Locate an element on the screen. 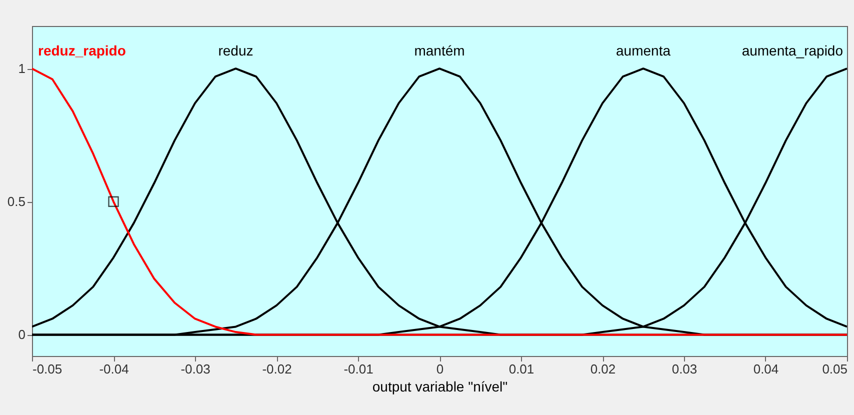  series-label: aumenta_rapido is located at coordinates (793, 50).